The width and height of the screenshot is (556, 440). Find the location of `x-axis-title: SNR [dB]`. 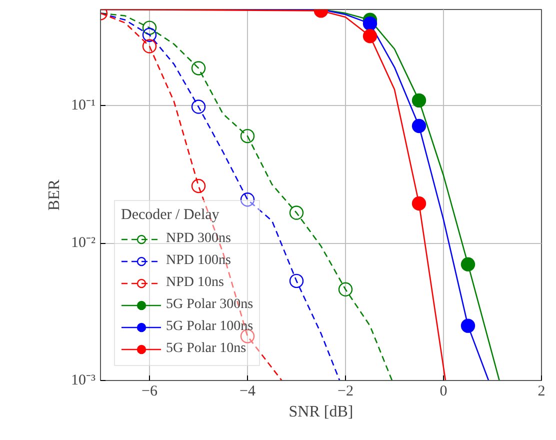

x-axis-title: SNR [dB] is located at coordinates (321, 412).